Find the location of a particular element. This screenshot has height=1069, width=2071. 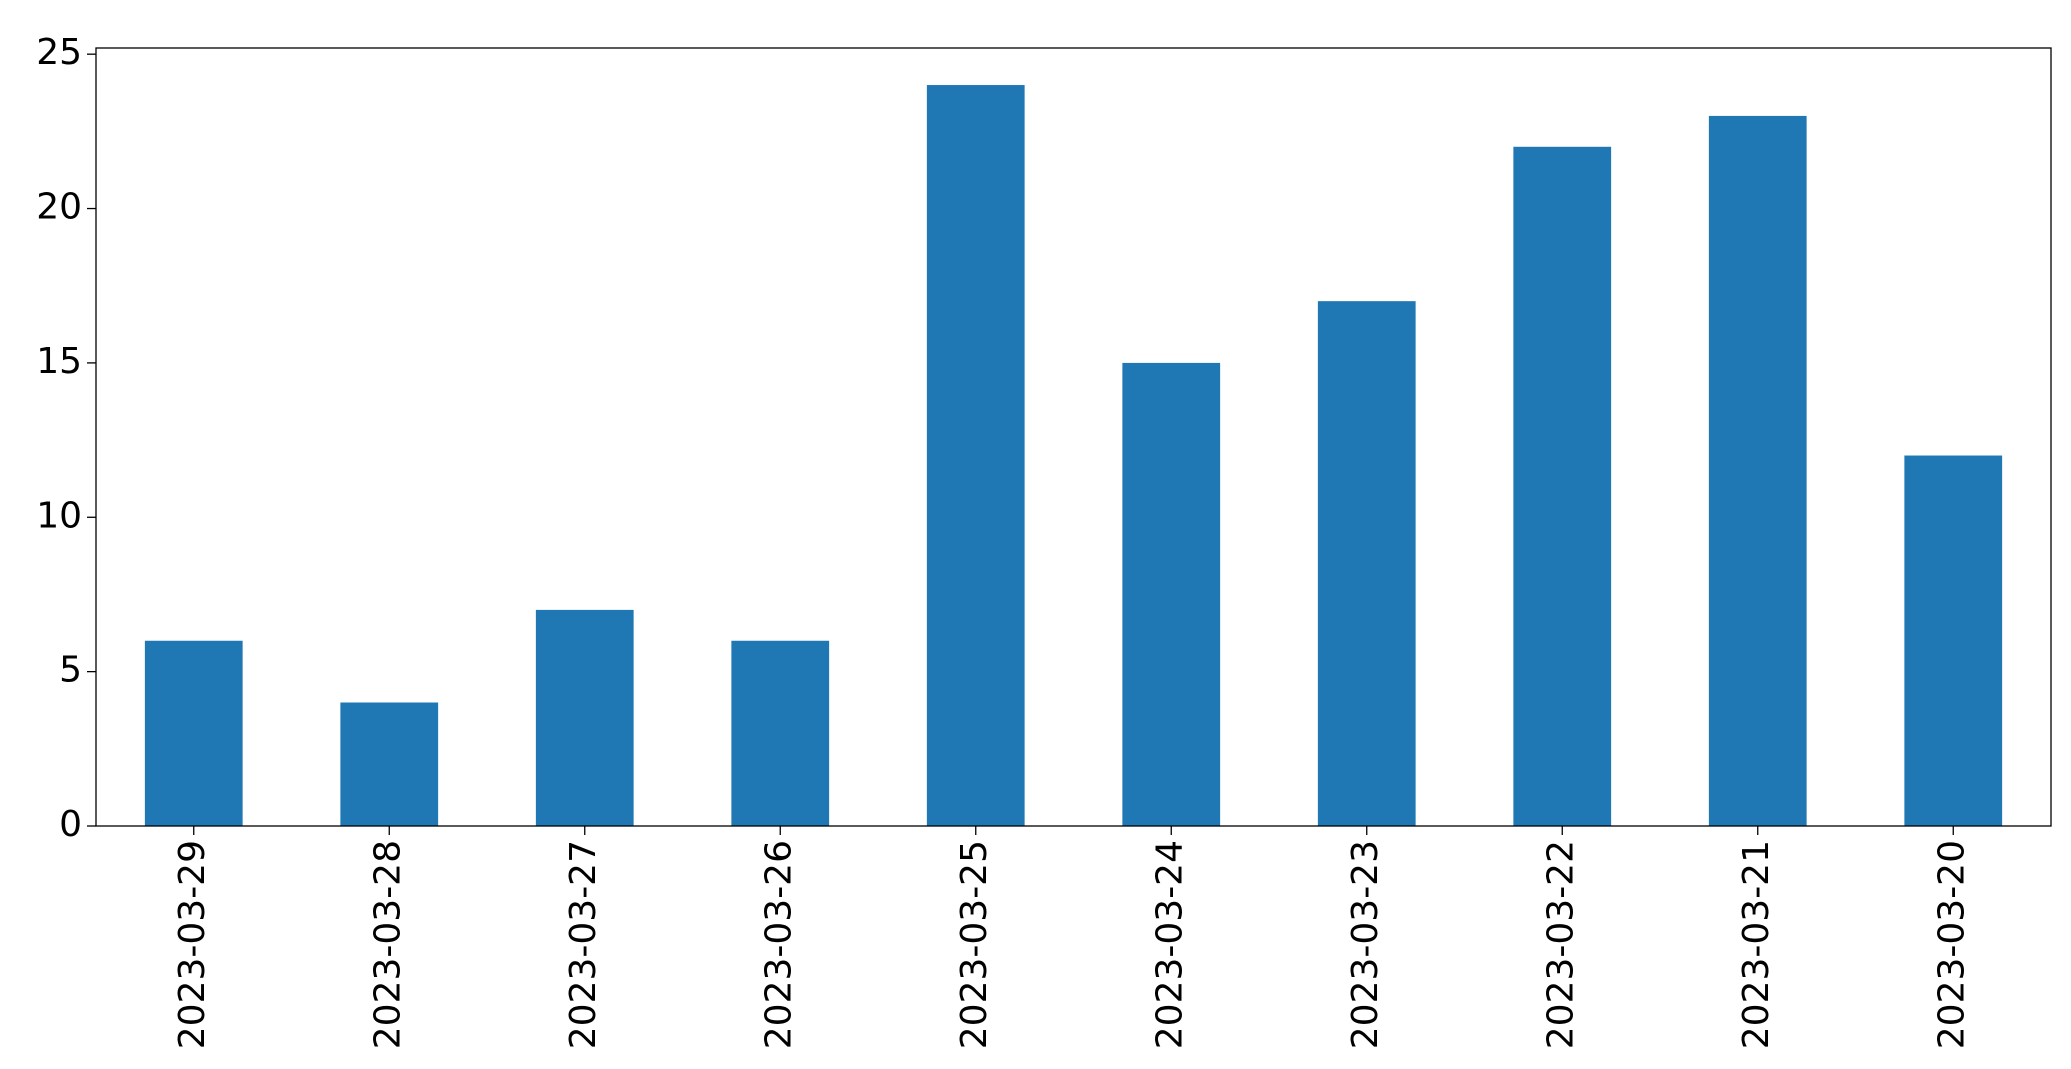

x-tick-label: 2023-03-20 is located at coordinates (1951, 944).